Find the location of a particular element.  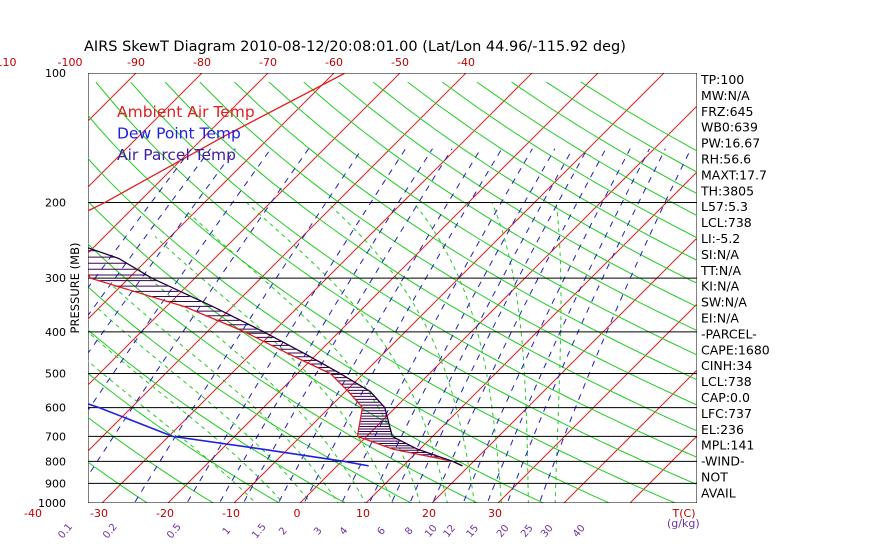

bottom-temp-tick-label: -40 is located at coordinates (33, 513).